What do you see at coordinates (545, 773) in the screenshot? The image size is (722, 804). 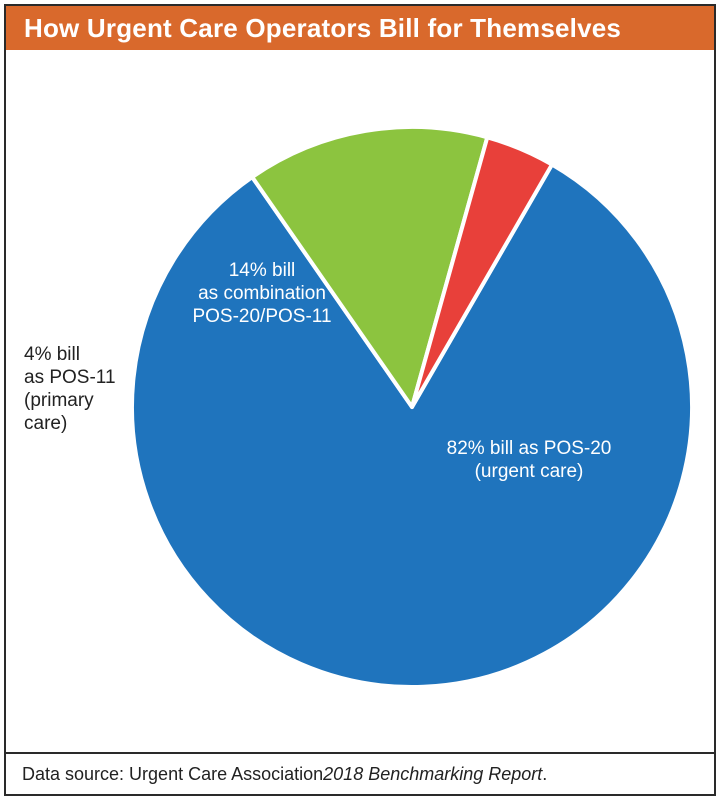 I see `footer-suffix: .` at bounding box center [545, 773].